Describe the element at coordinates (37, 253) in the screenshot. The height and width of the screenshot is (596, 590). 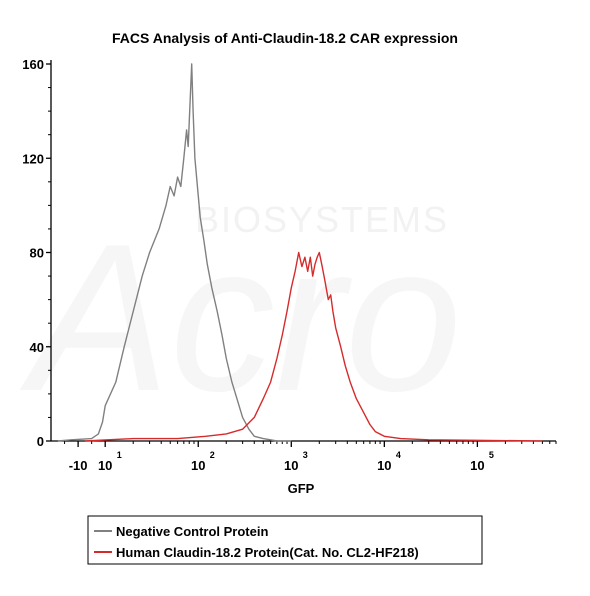
I see `y-tick-label: 80` at that location.